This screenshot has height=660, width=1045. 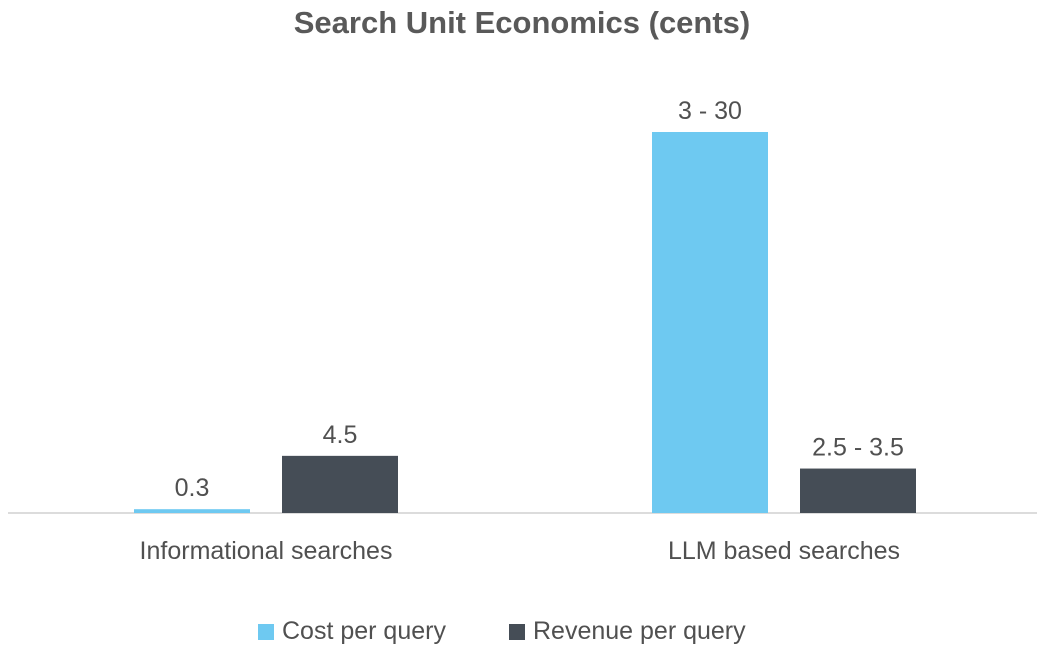 I want to click on legend-swatch-cost-per-query, so click(x=266, y=632).